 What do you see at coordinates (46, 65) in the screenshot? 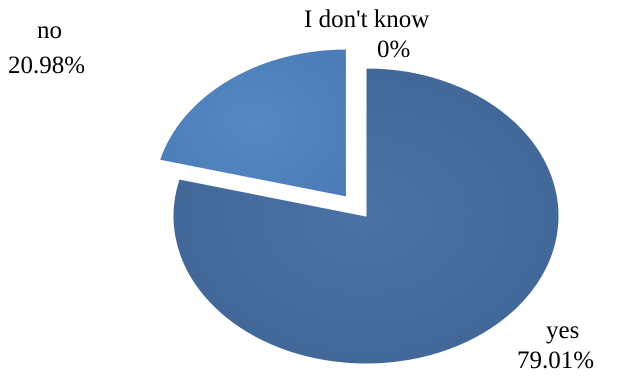
I see `slice-label-no-value: 20.98%` at bounding box center [46, 65].